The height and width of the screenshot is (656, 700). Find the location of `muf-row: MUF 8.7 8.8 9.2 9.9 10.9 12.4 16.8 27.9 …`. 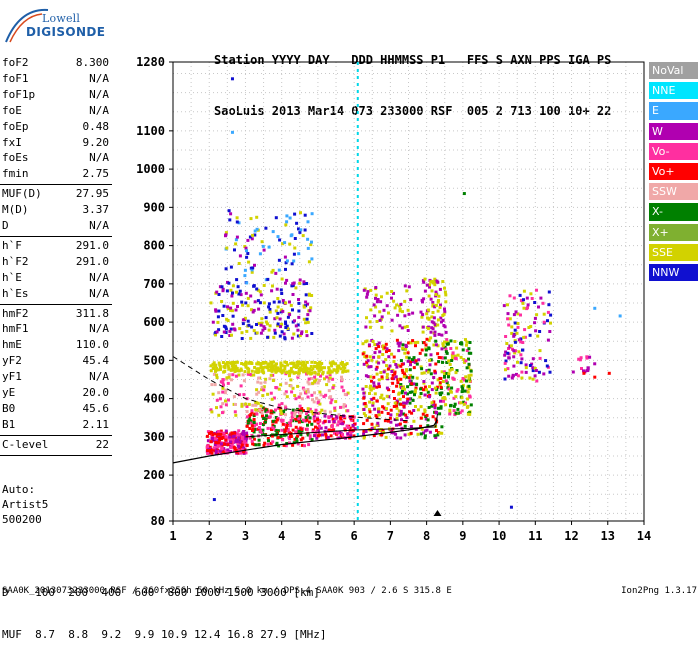

muf-row: MUF 8.7 8.8 9.2 9.9 10.9 12.4 16.8 27.9 … is located at coordinates (164, 634).